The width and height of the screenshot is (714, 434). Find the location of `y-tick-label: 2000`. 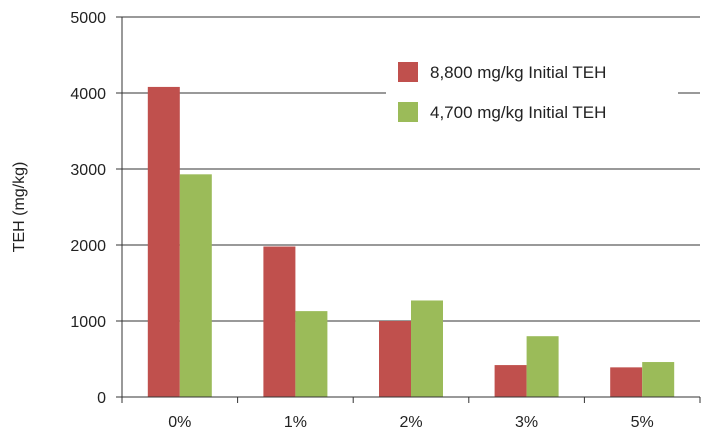

y-tick-label: 2000 is located at coordinates (88, 246).